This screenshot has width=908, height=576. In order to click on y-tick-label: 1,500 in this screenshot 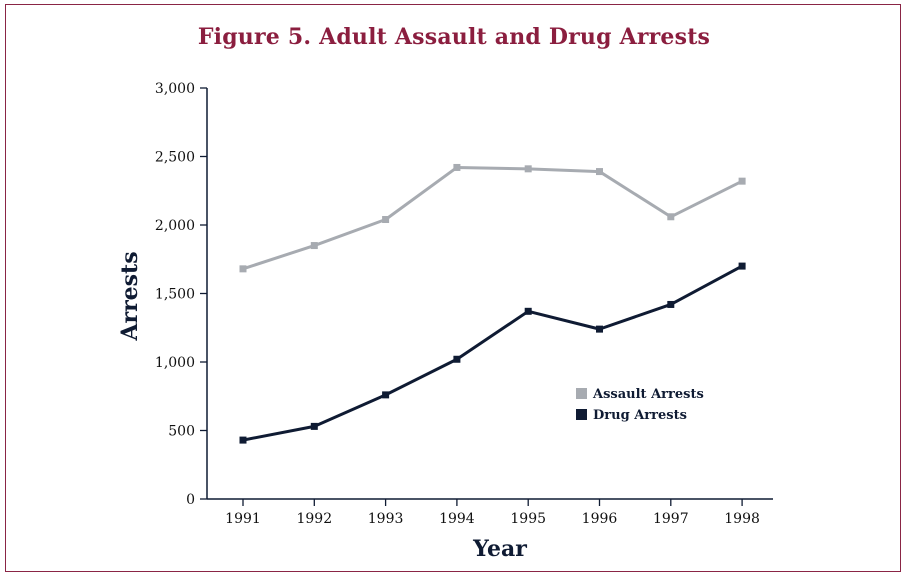, I will do `click(175, 295)`.